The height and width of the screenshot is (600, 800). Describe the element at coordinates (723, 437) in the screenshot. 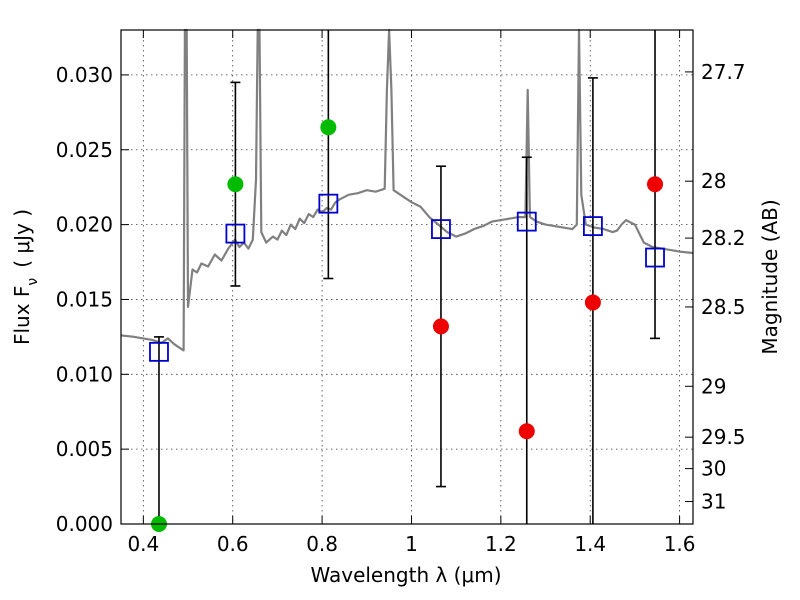

I see `right-tick-label: 29.5` at that location.